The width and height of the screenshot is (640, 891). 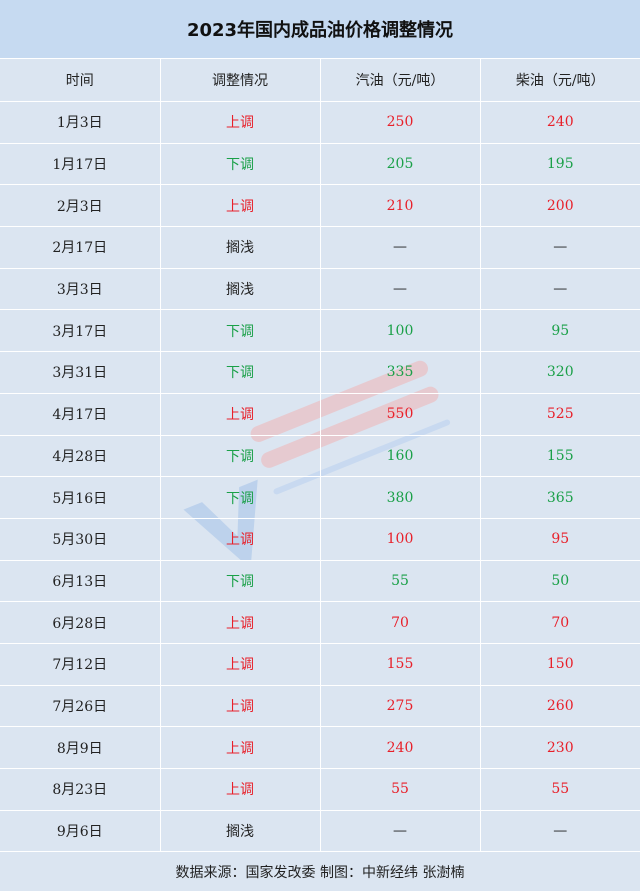 I want to click on date-cell: 5月30日, so click(x=80, y=539).